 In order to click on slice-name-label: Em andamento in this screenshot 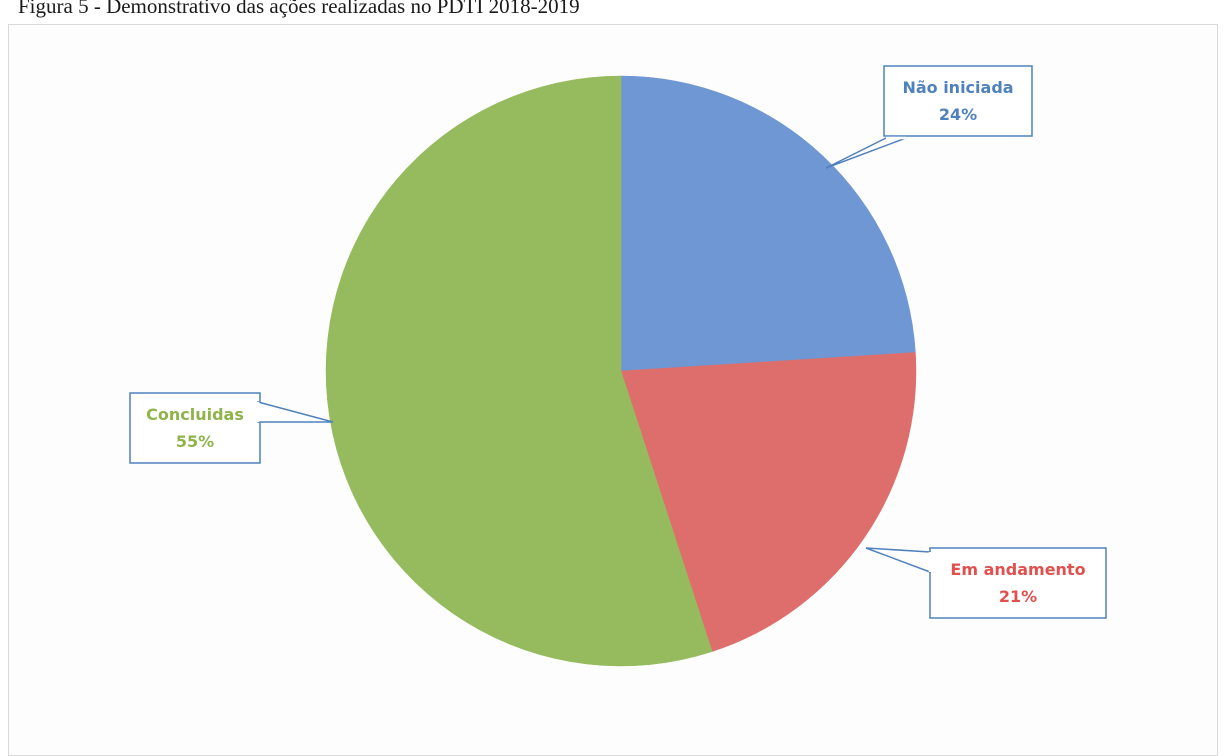, I will do `click(1017, 569)`.